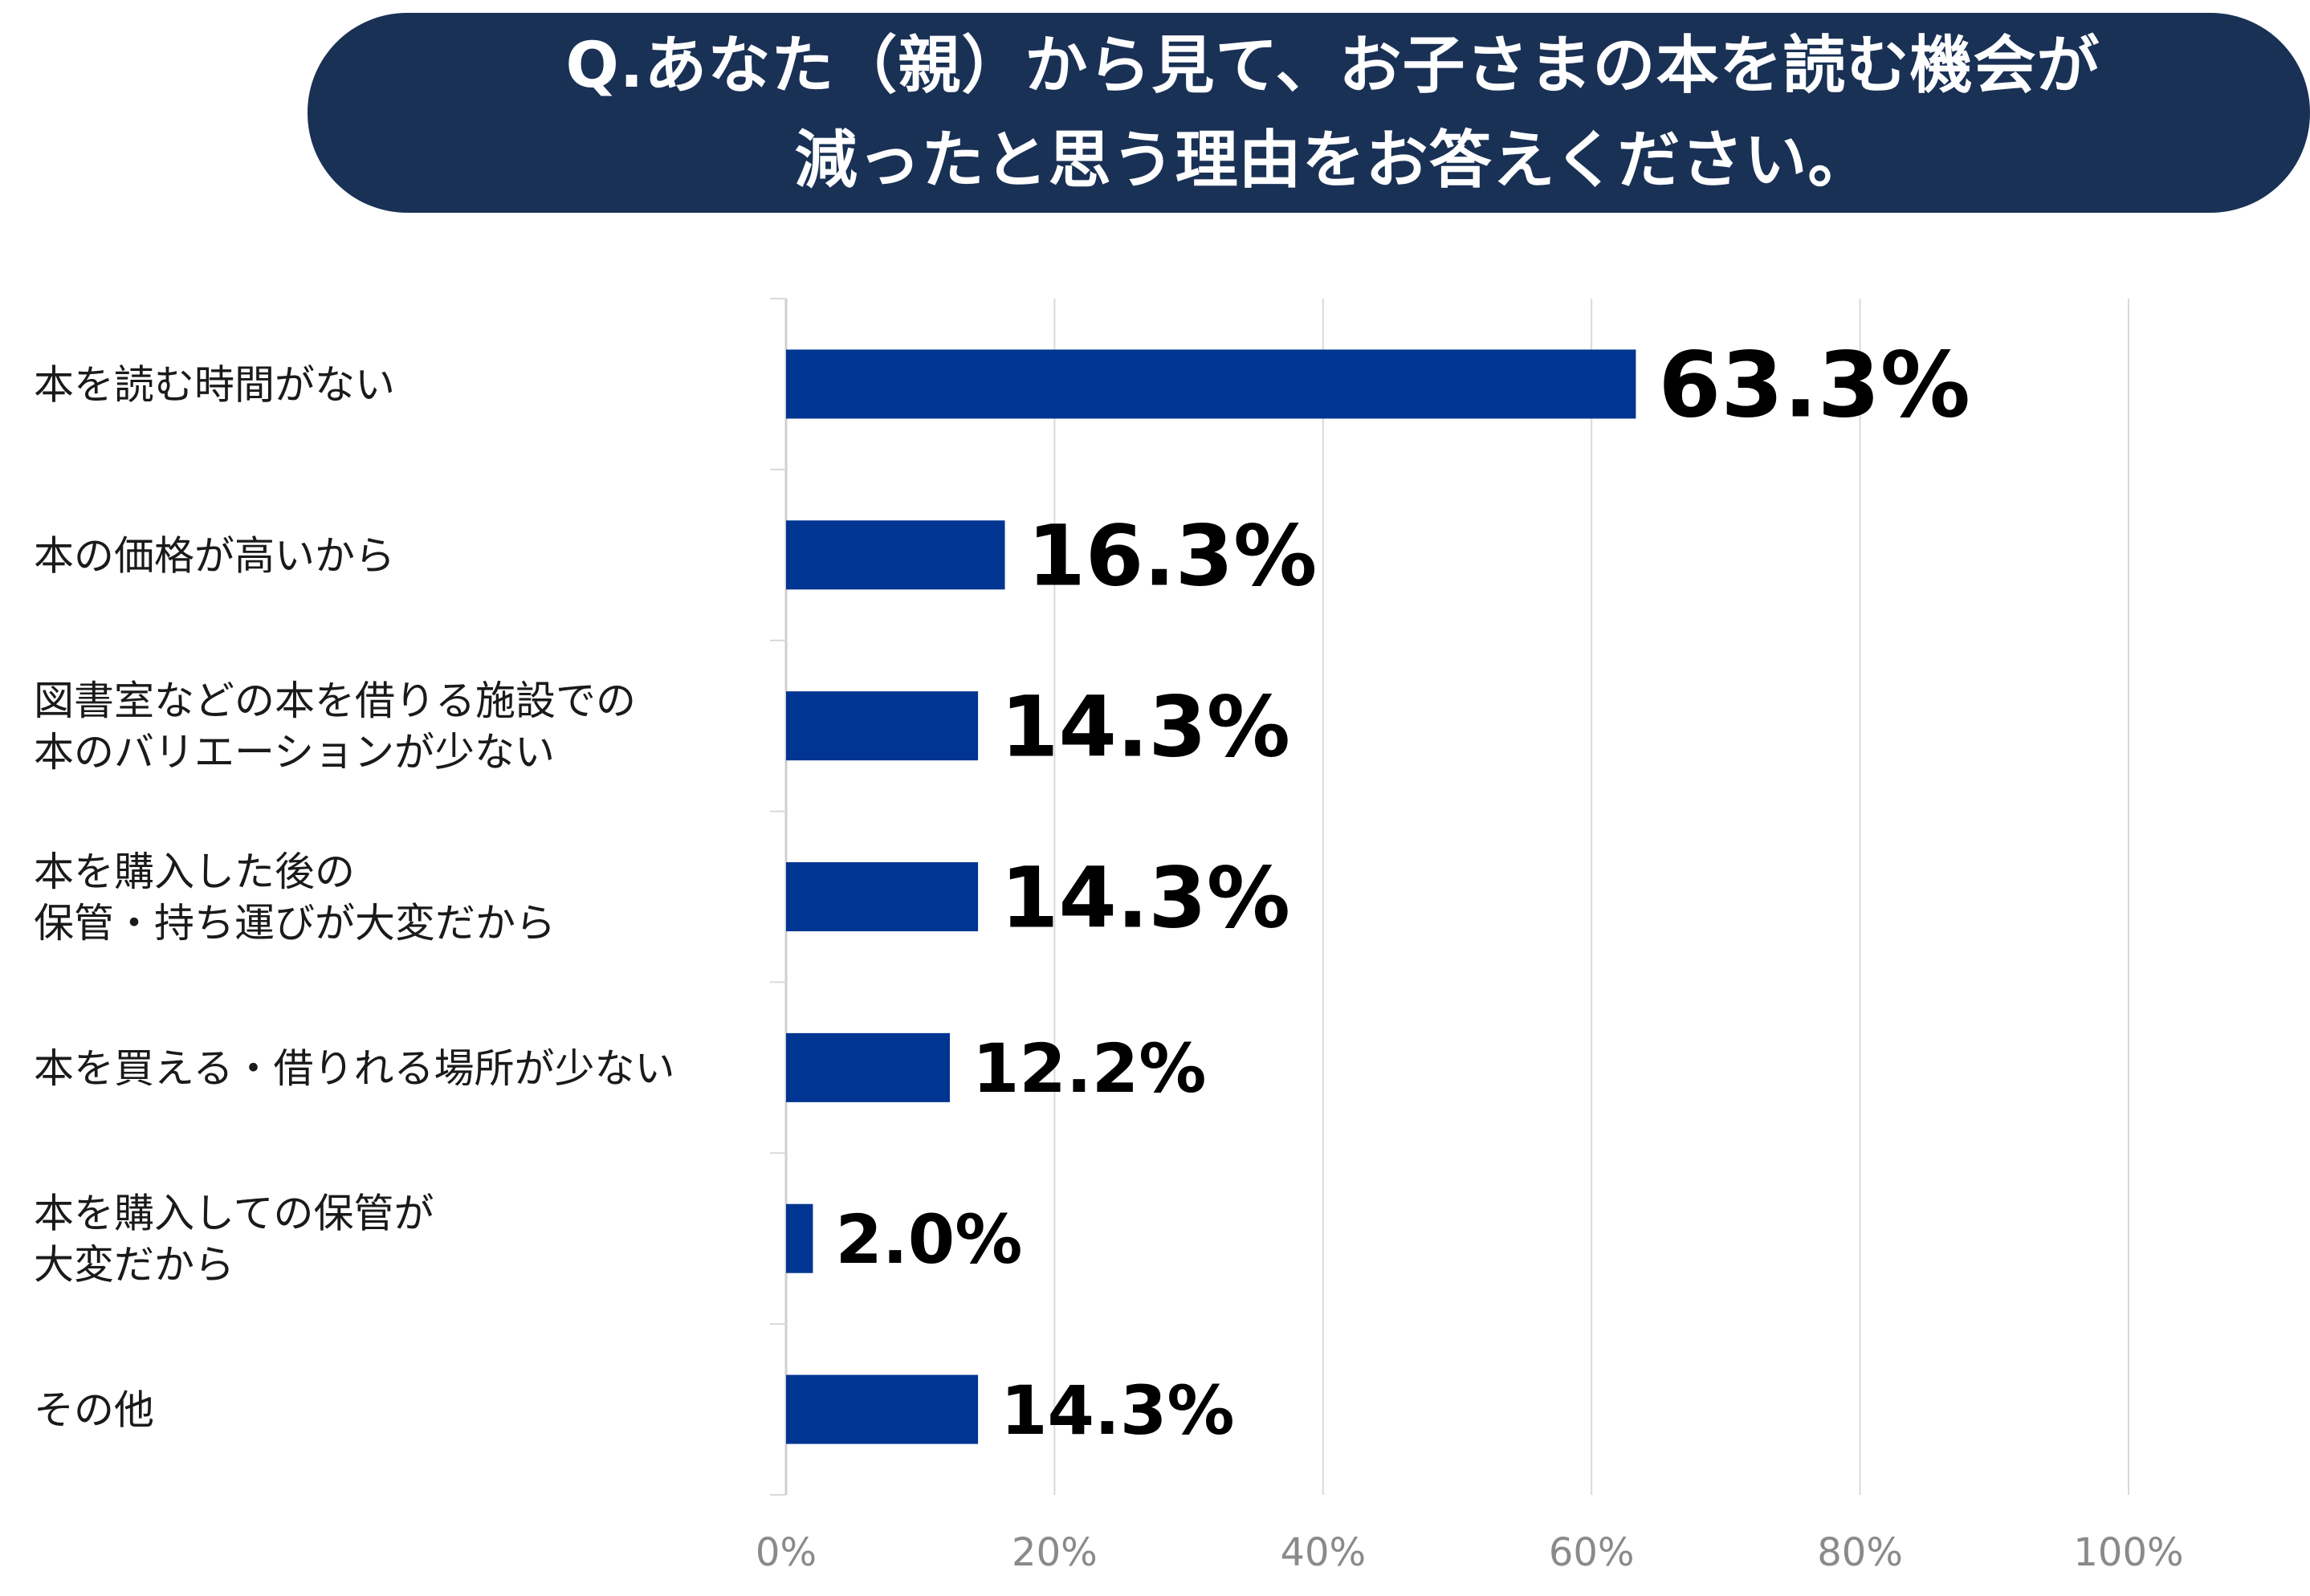  I want to click on category-label: 図書室などの本を借りる施設での, so click(335, 701).